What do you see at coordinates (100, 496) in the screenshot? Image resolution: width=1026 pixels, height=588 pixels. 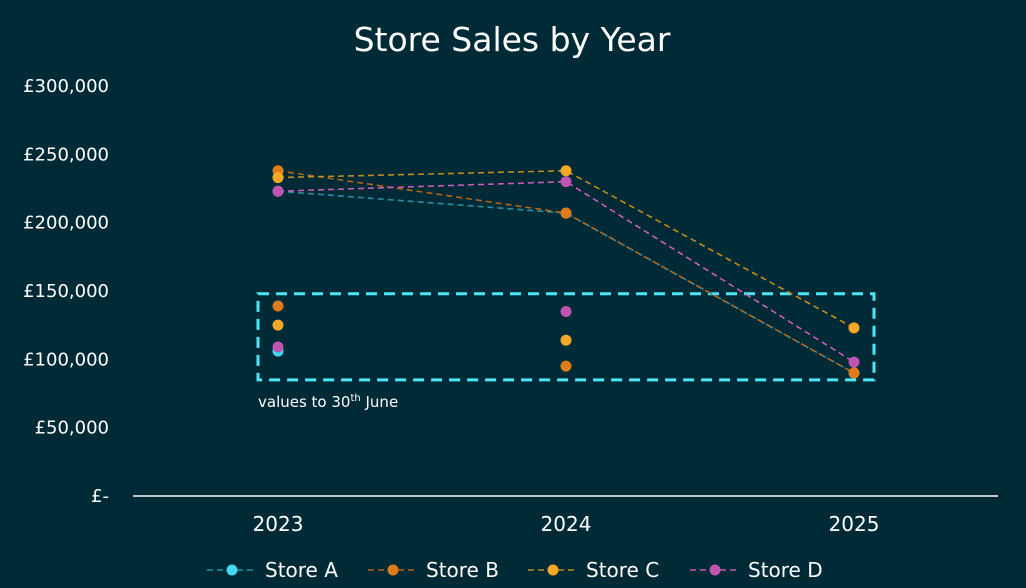 I see `y-tick-label: £-` at bounding box center [100, 496].